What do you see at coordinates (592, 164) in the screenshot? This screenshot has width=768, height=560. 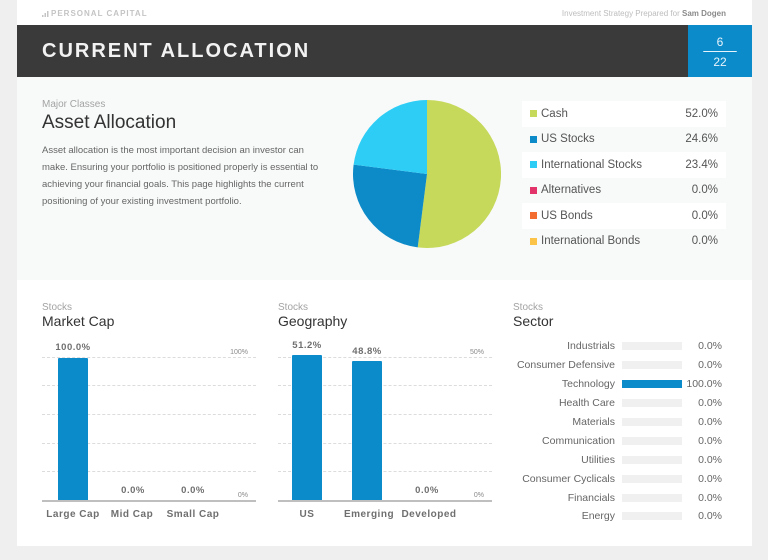 I see `legend-label: International Stocks` at bounding box center [592, 164].